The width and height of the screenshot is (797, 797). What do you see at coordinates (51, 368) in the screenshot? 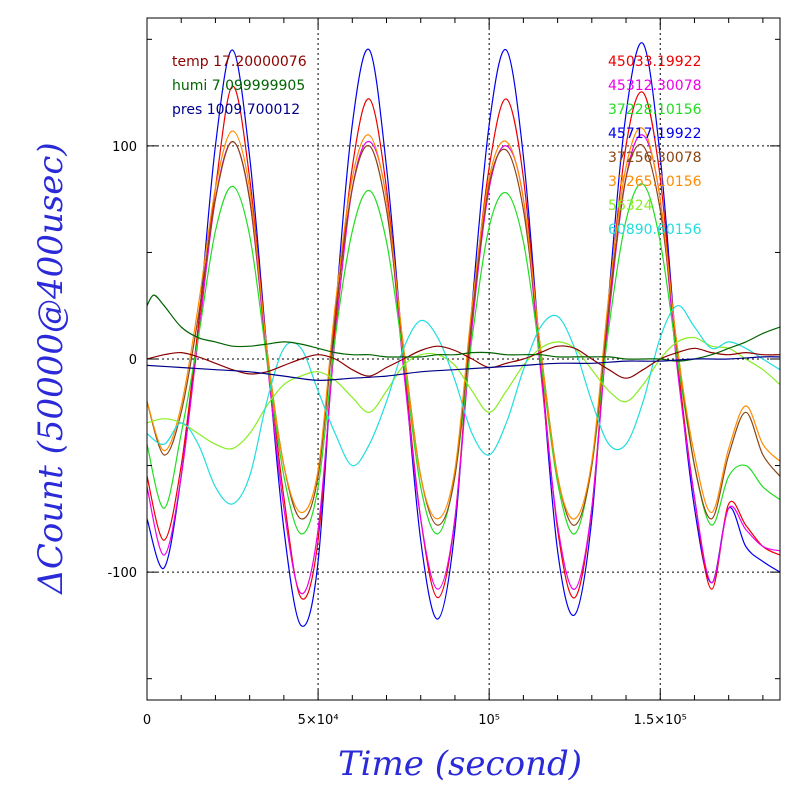
I see `y-axis-title: ΔCount (50000@400usec)` at bounding box center [51, 368].